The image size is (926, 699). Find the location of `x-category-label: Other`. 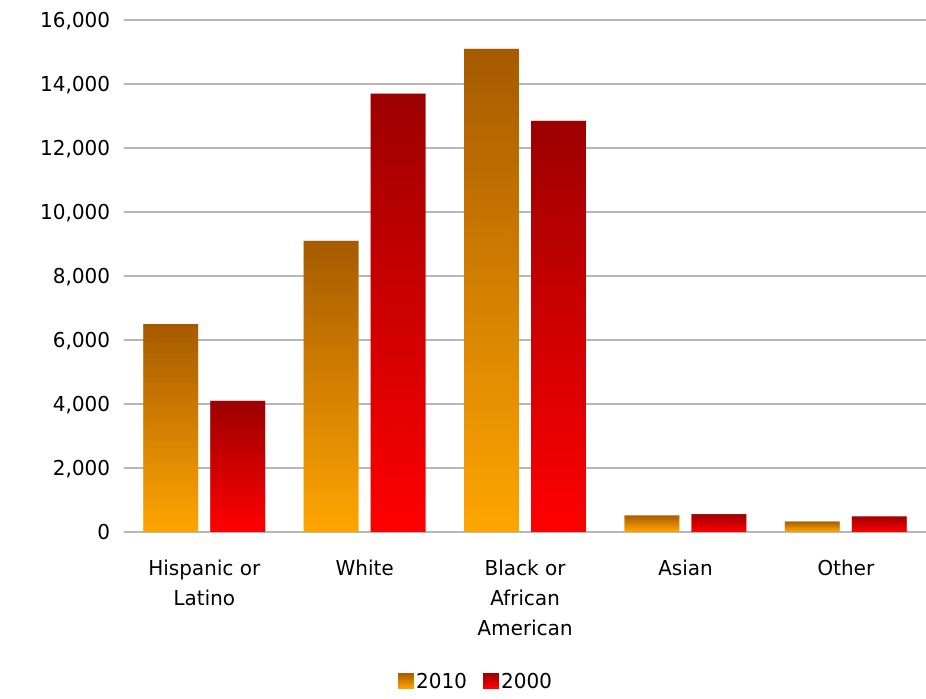

x-category-label: Other is located at coordinates (846, 568).